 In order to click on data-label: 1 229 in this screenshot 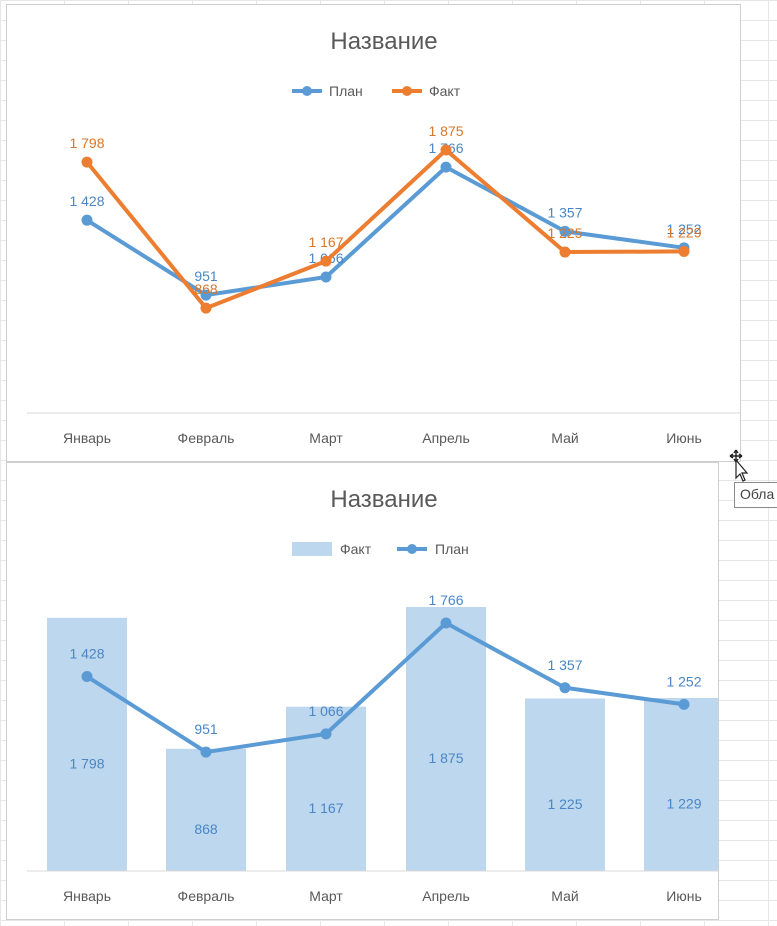, I will do `click(683, 232)`.